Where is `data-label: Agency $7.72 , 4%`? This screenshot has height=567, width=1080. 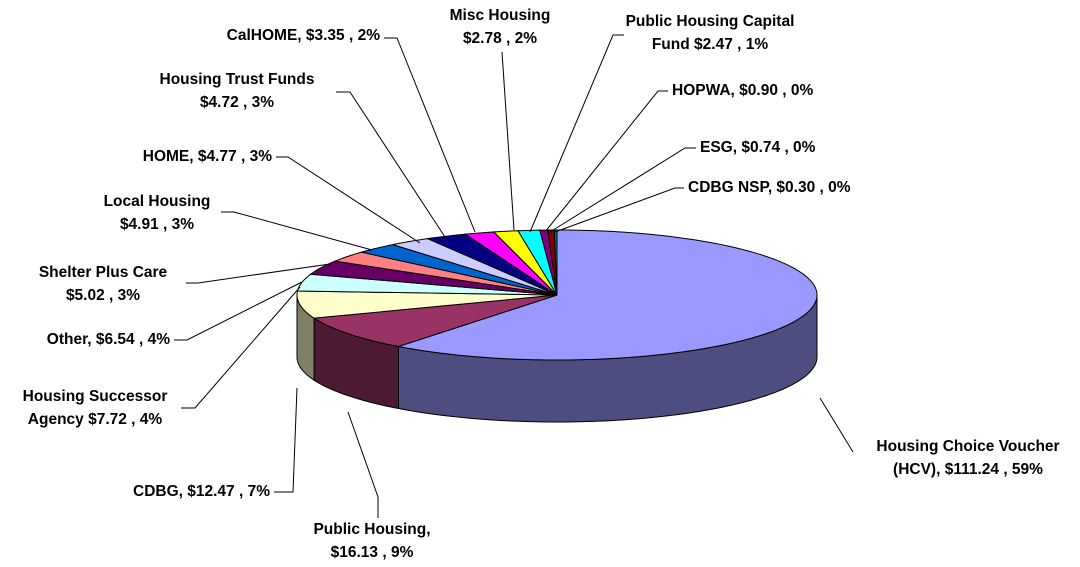 data-label: Agency $7.72 , 4% is located at coordinates (95, 419).